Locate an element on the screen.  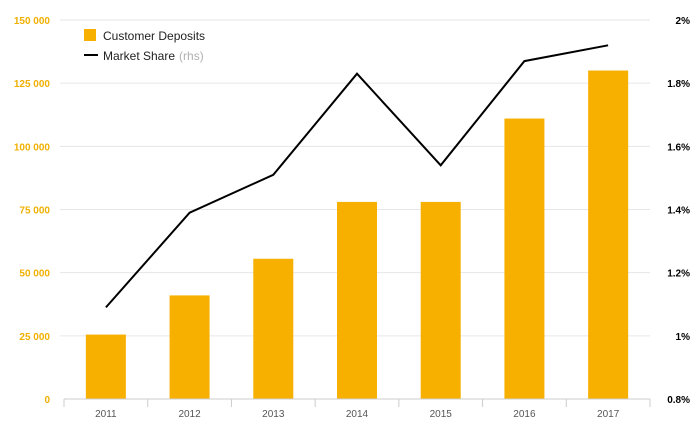
x-axis-tick-label: 2011 is located at coordinates (106, 414).